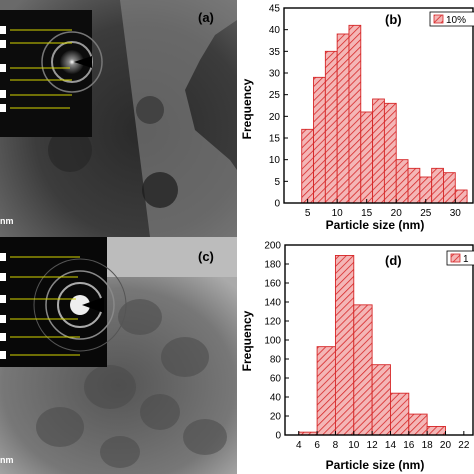 The height and width of the screenshot is (474, 474). What do you see at coordinates (393, 260) in the screenshot?
I see `panel-label: (d)` at bounding box center [393, 260].